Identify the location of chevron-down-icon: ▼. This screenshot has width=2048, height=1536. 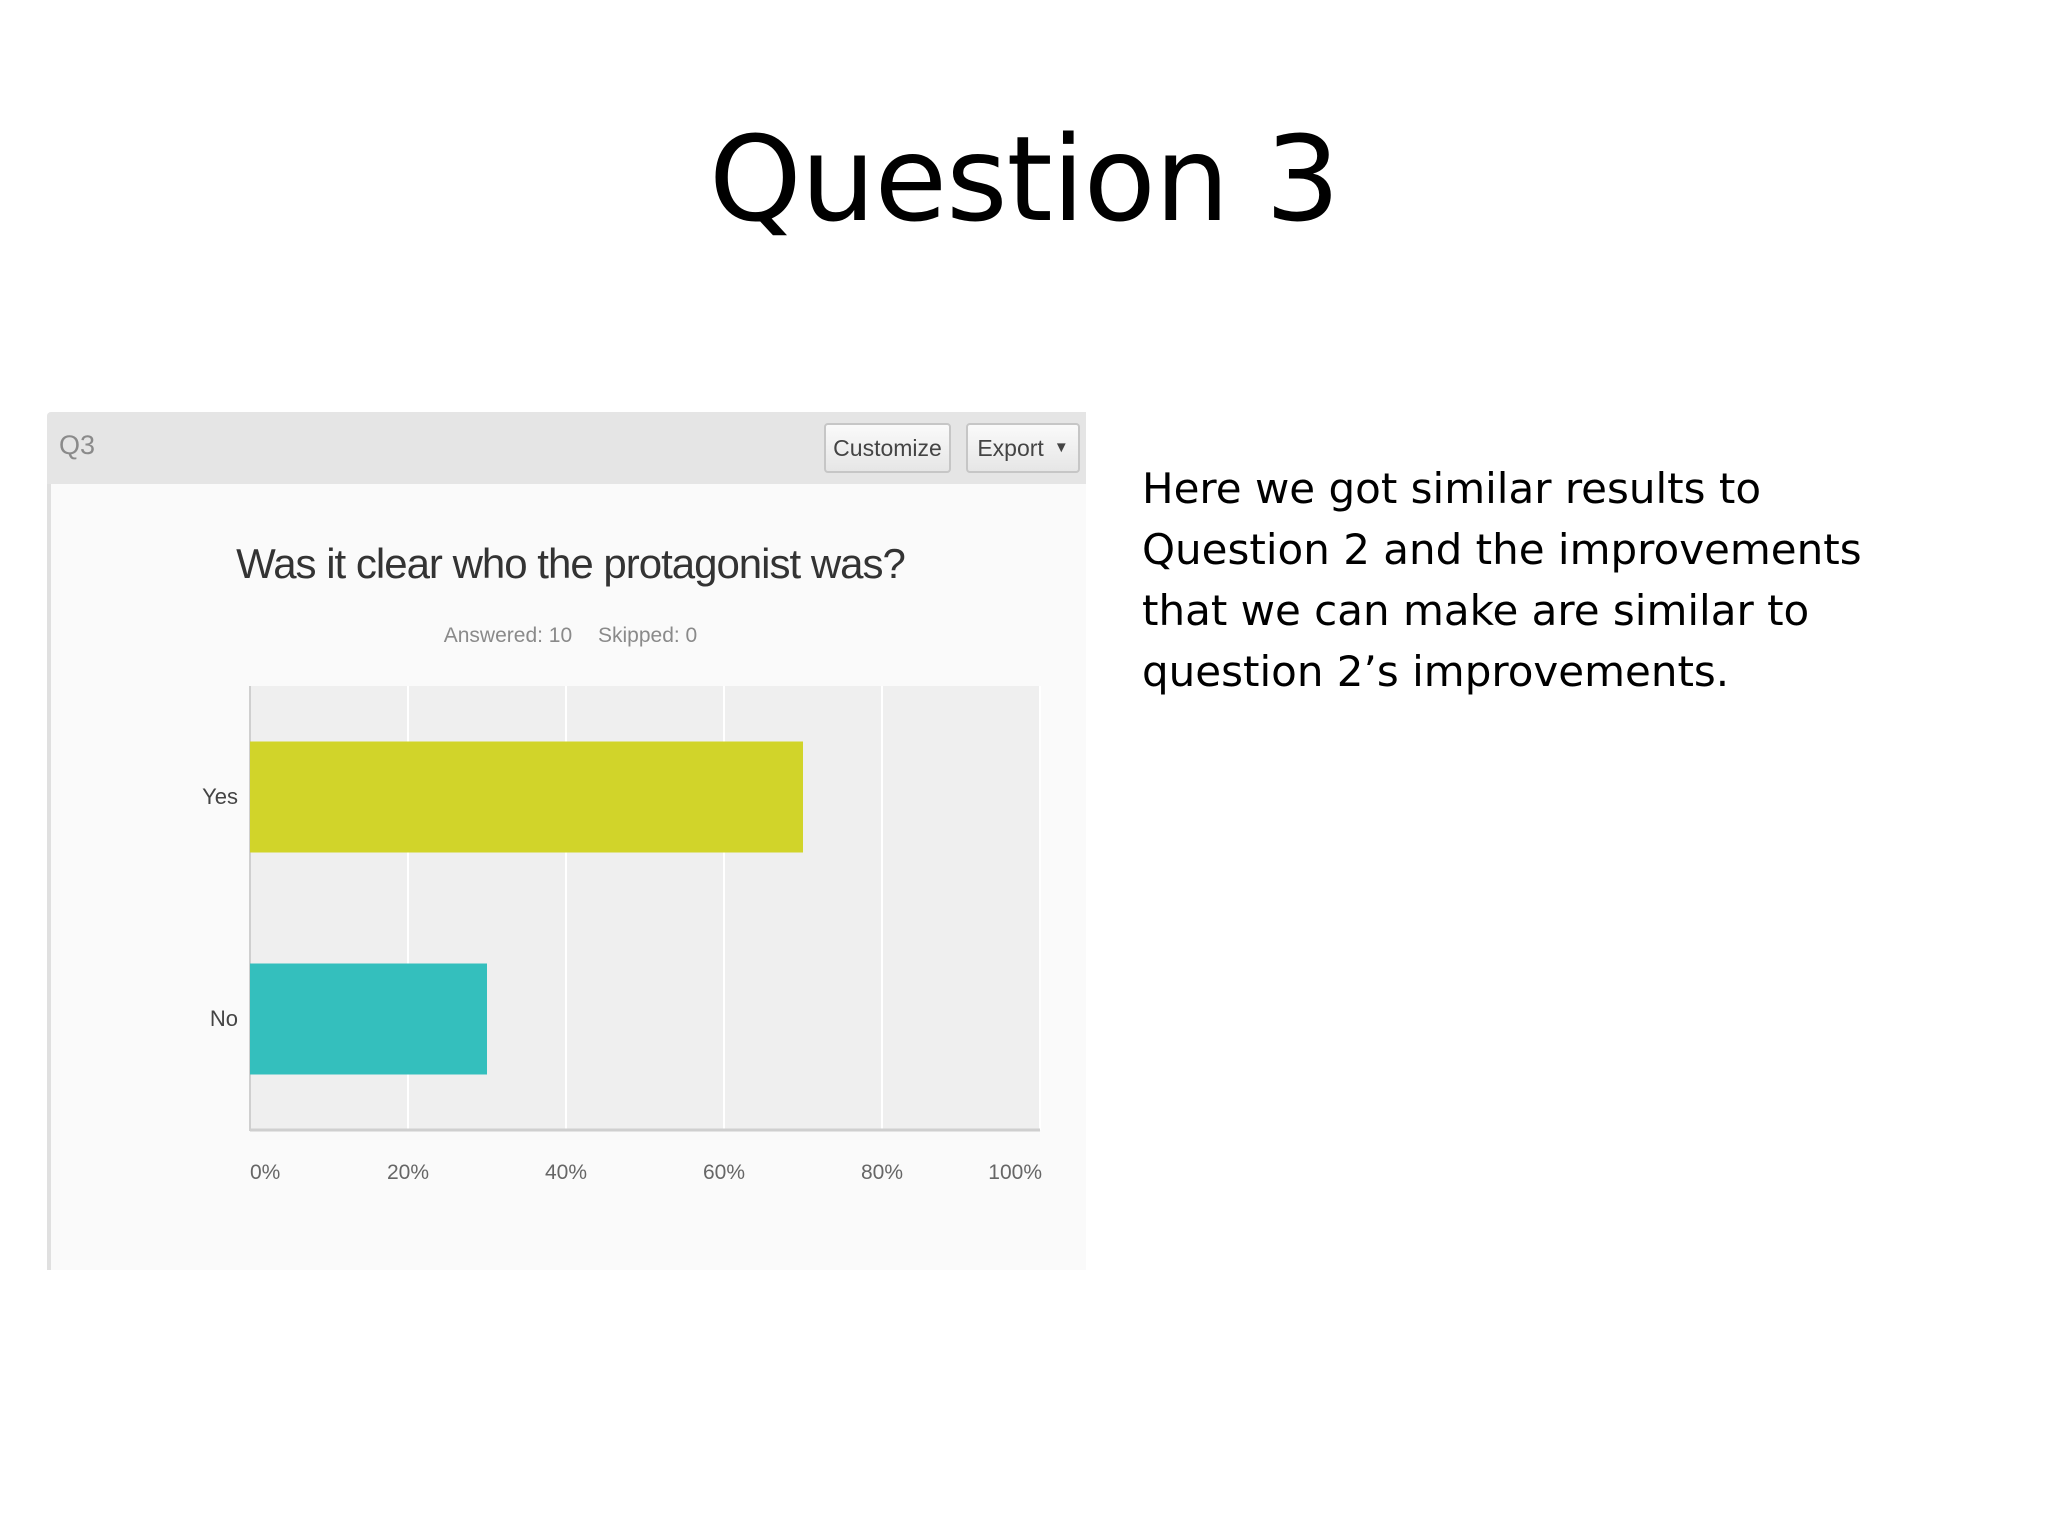
(1061, 447).